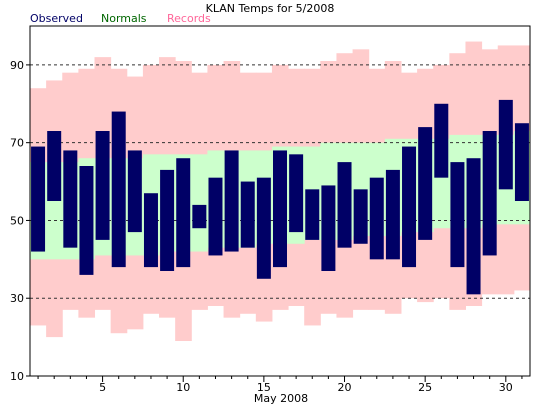 The height and width of the screenshot is (406, 540). What do you see at coordinates (183, 387) in the screenshot?
I see `x-tick-label-10: 10` at bounding box center [183, 387].